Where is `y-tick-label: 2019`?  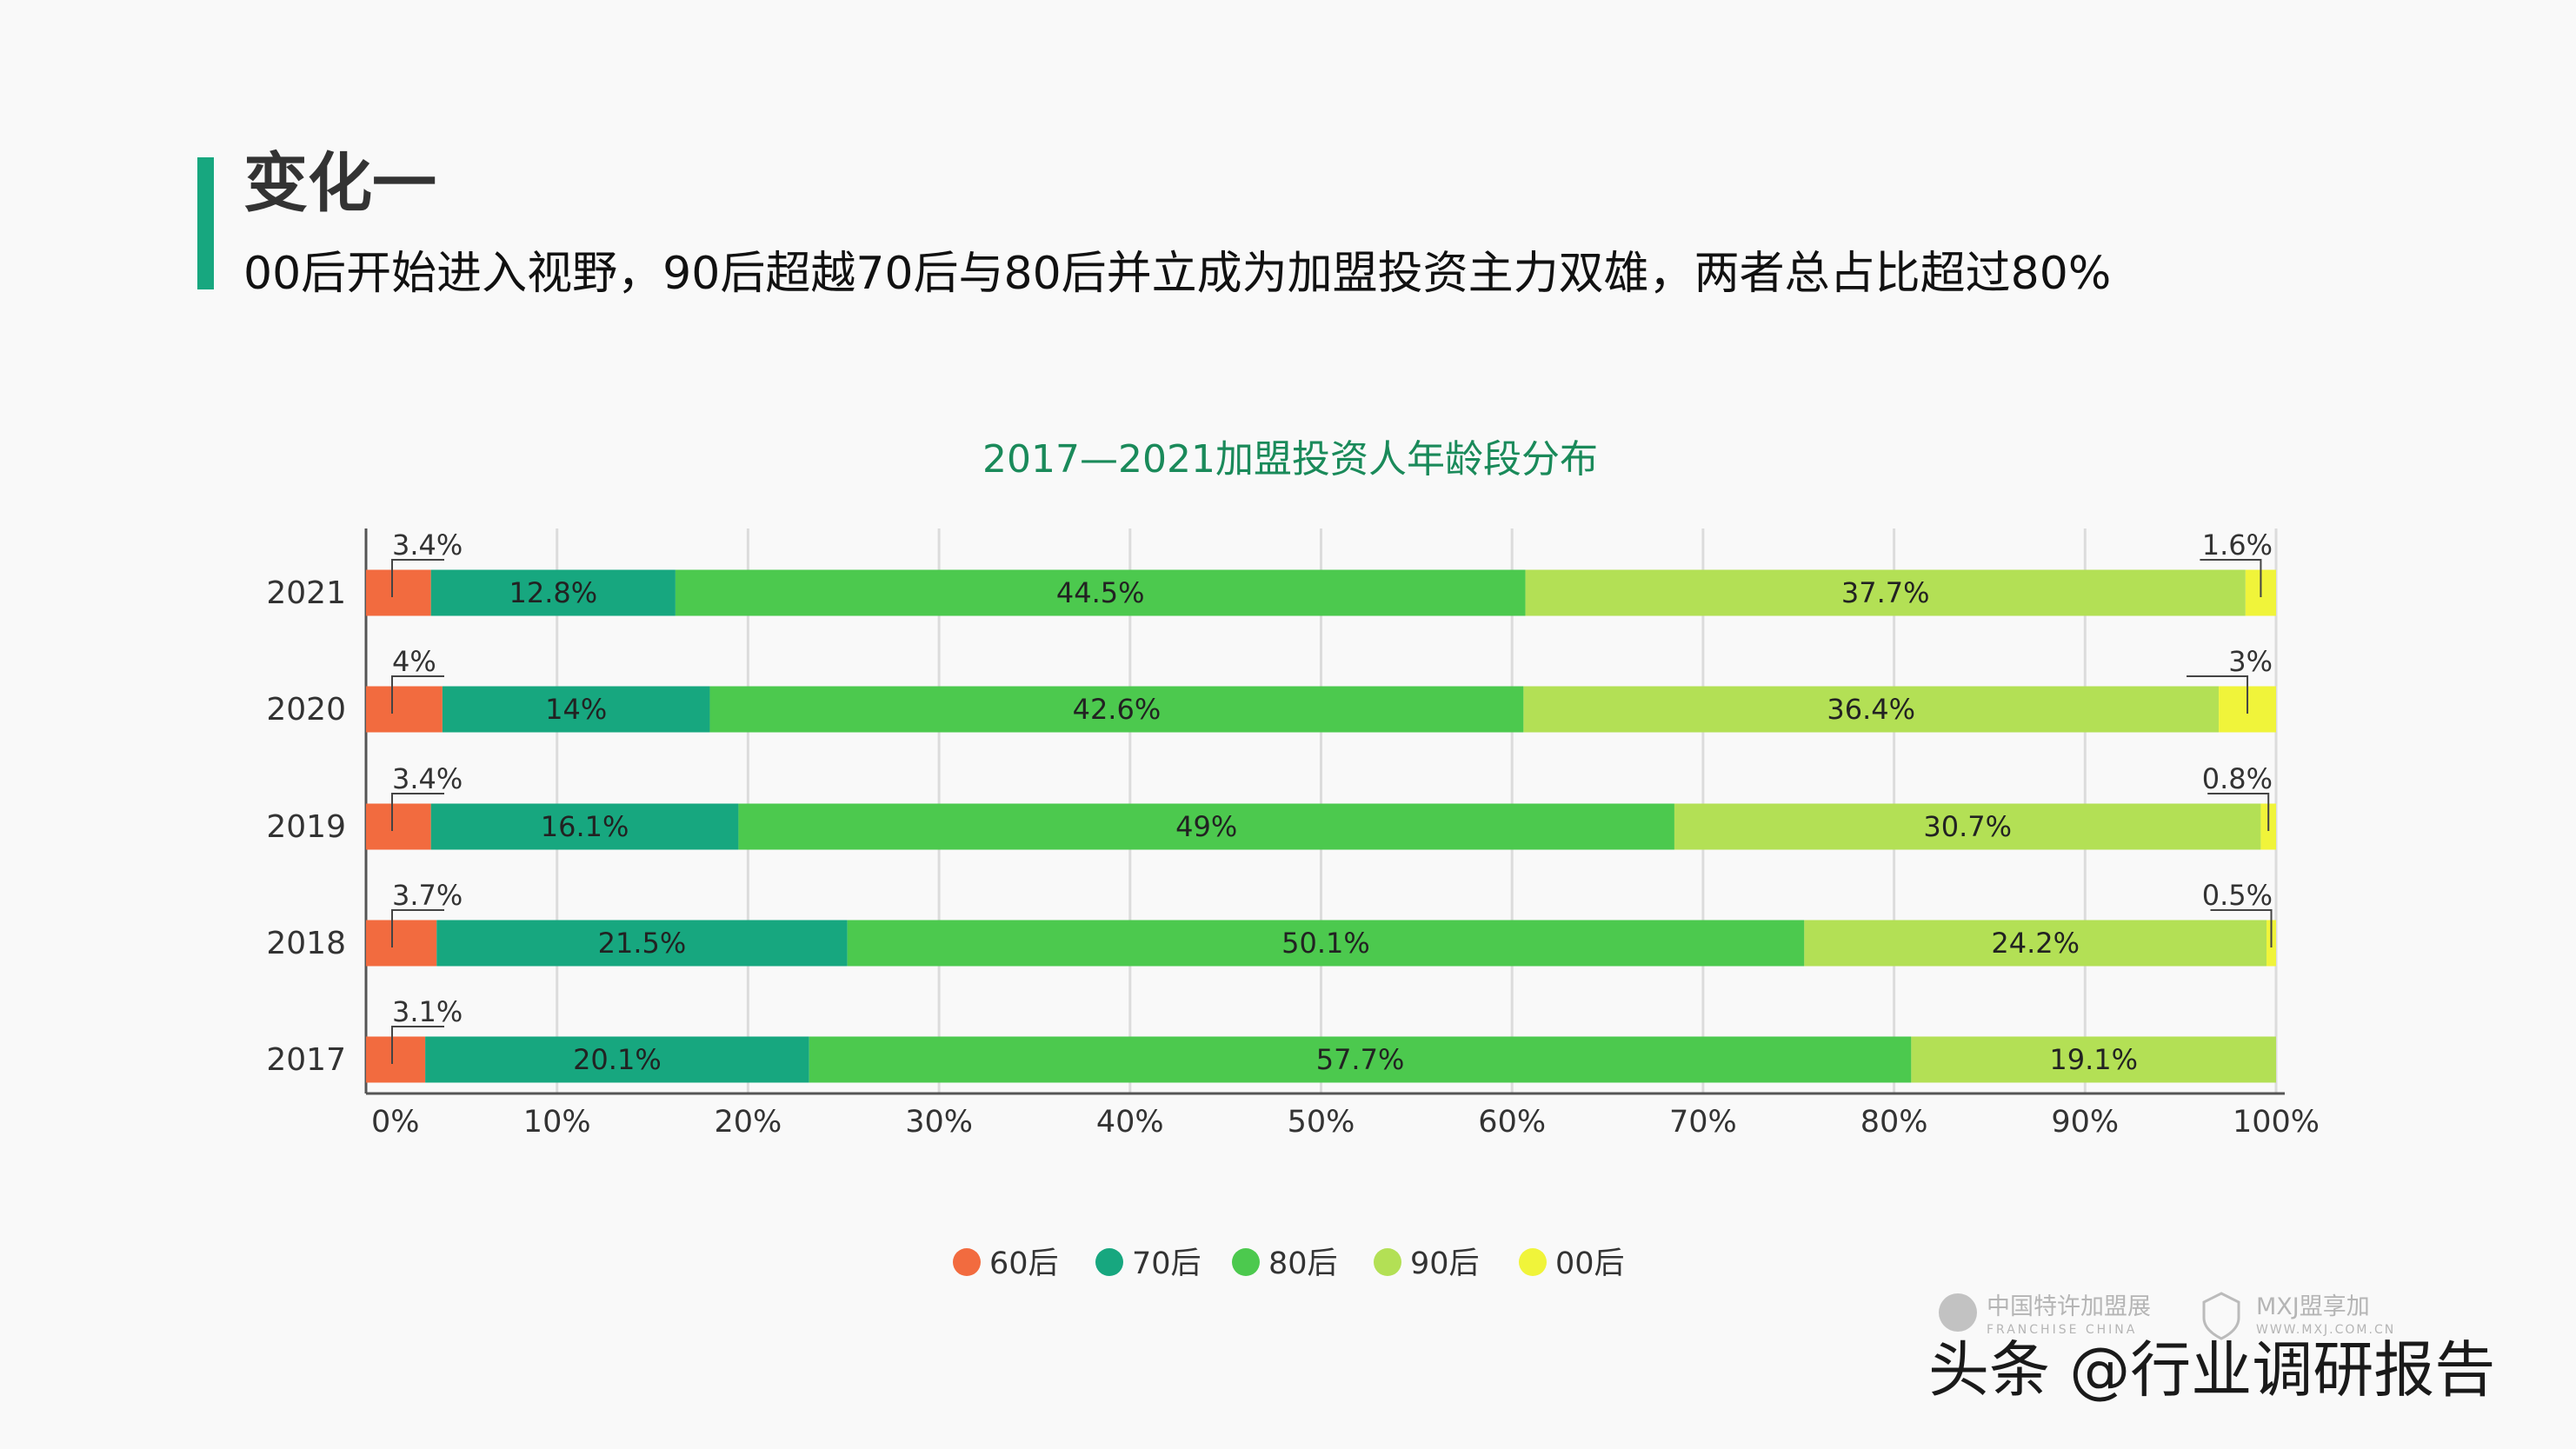 y-tick-label: 2019 is located at coordinates (306, 827).